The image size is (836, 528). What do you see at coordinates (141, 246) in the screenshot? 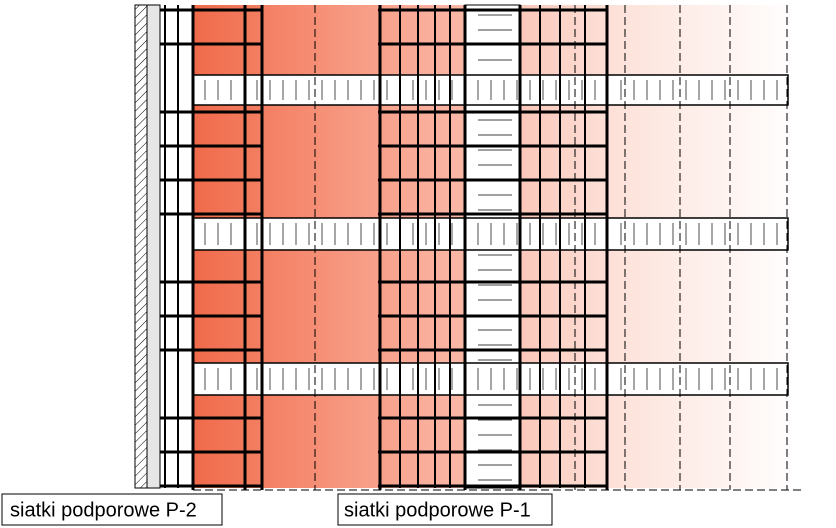
I see `wall-hatch` at bounding box center [141, 246].